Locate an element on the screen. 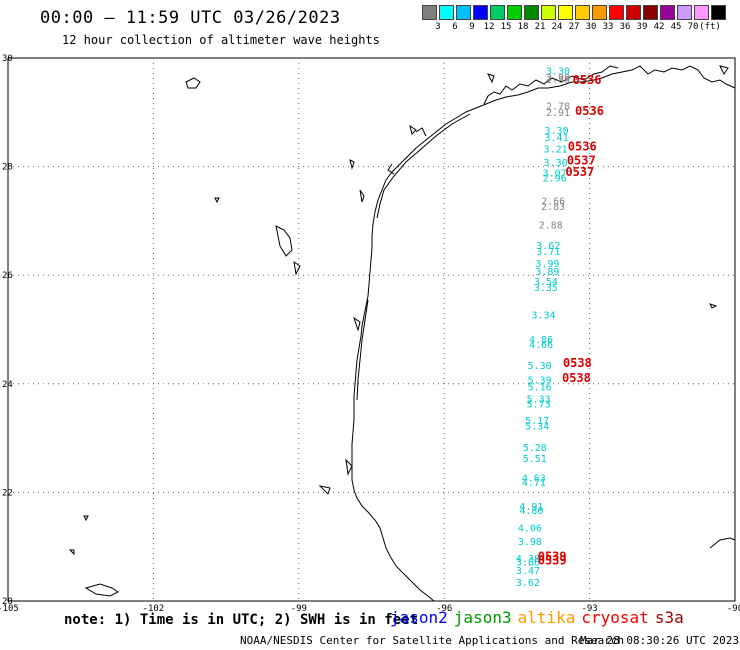 Image resolution: width=740 pixels, height=650 pixels. wave-height-value: 4.71 is located at coordinates (534, 483).